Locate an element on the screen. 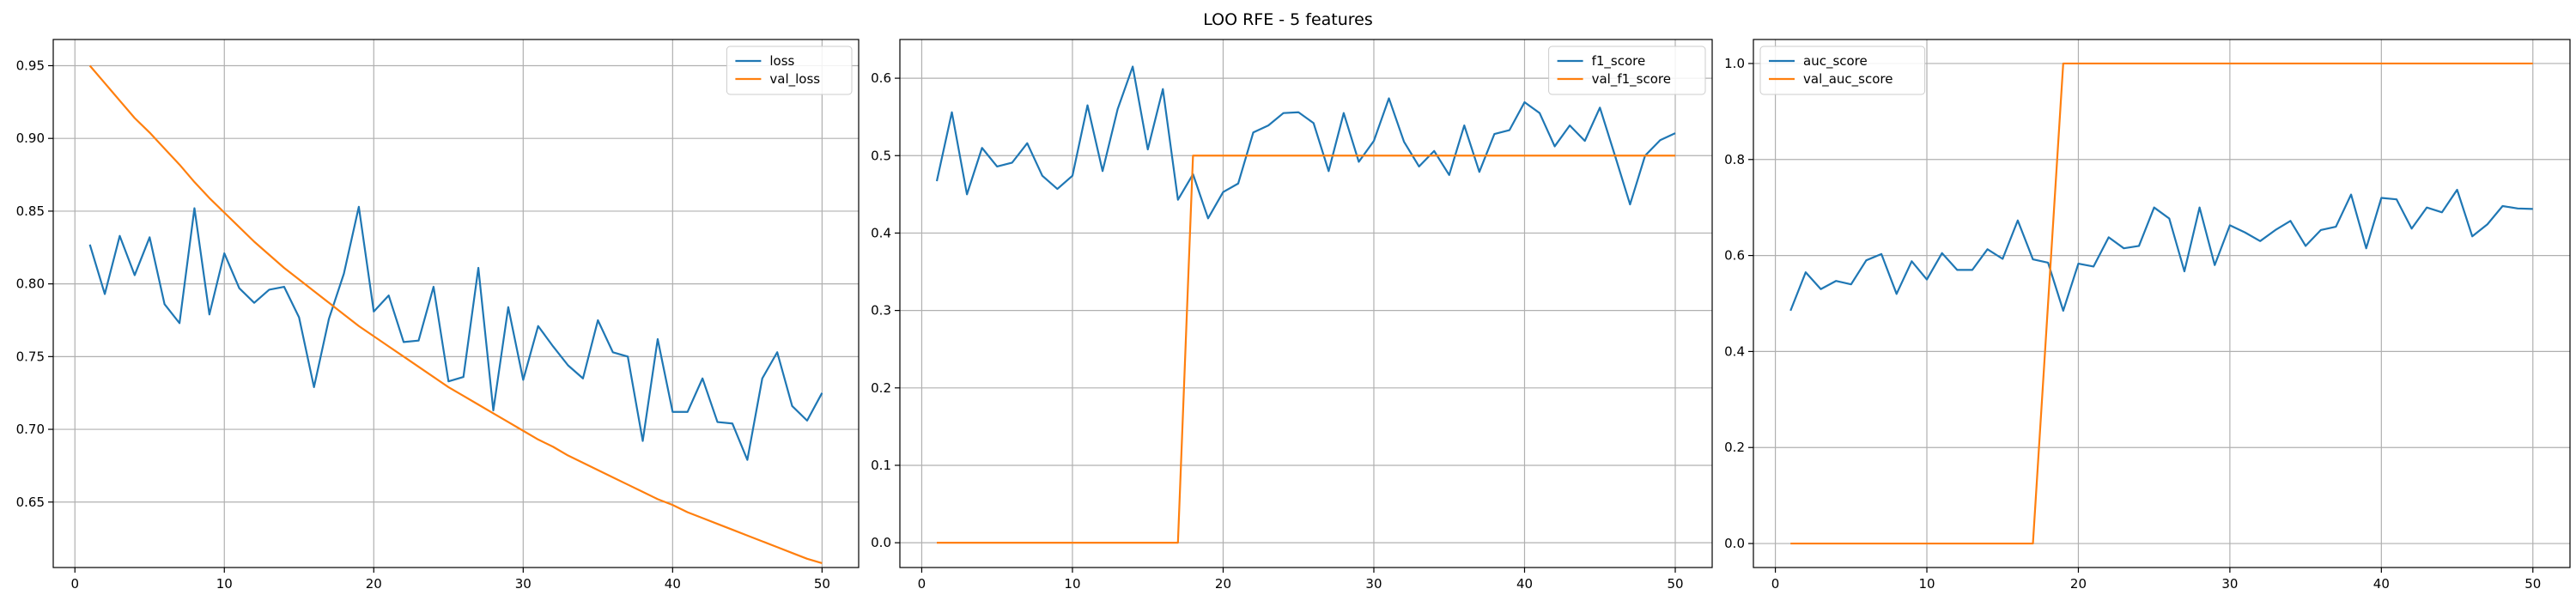 This screenshot has height=601, width=2576. y-tick-label: 0.70 is located at coordinates (31, 429).